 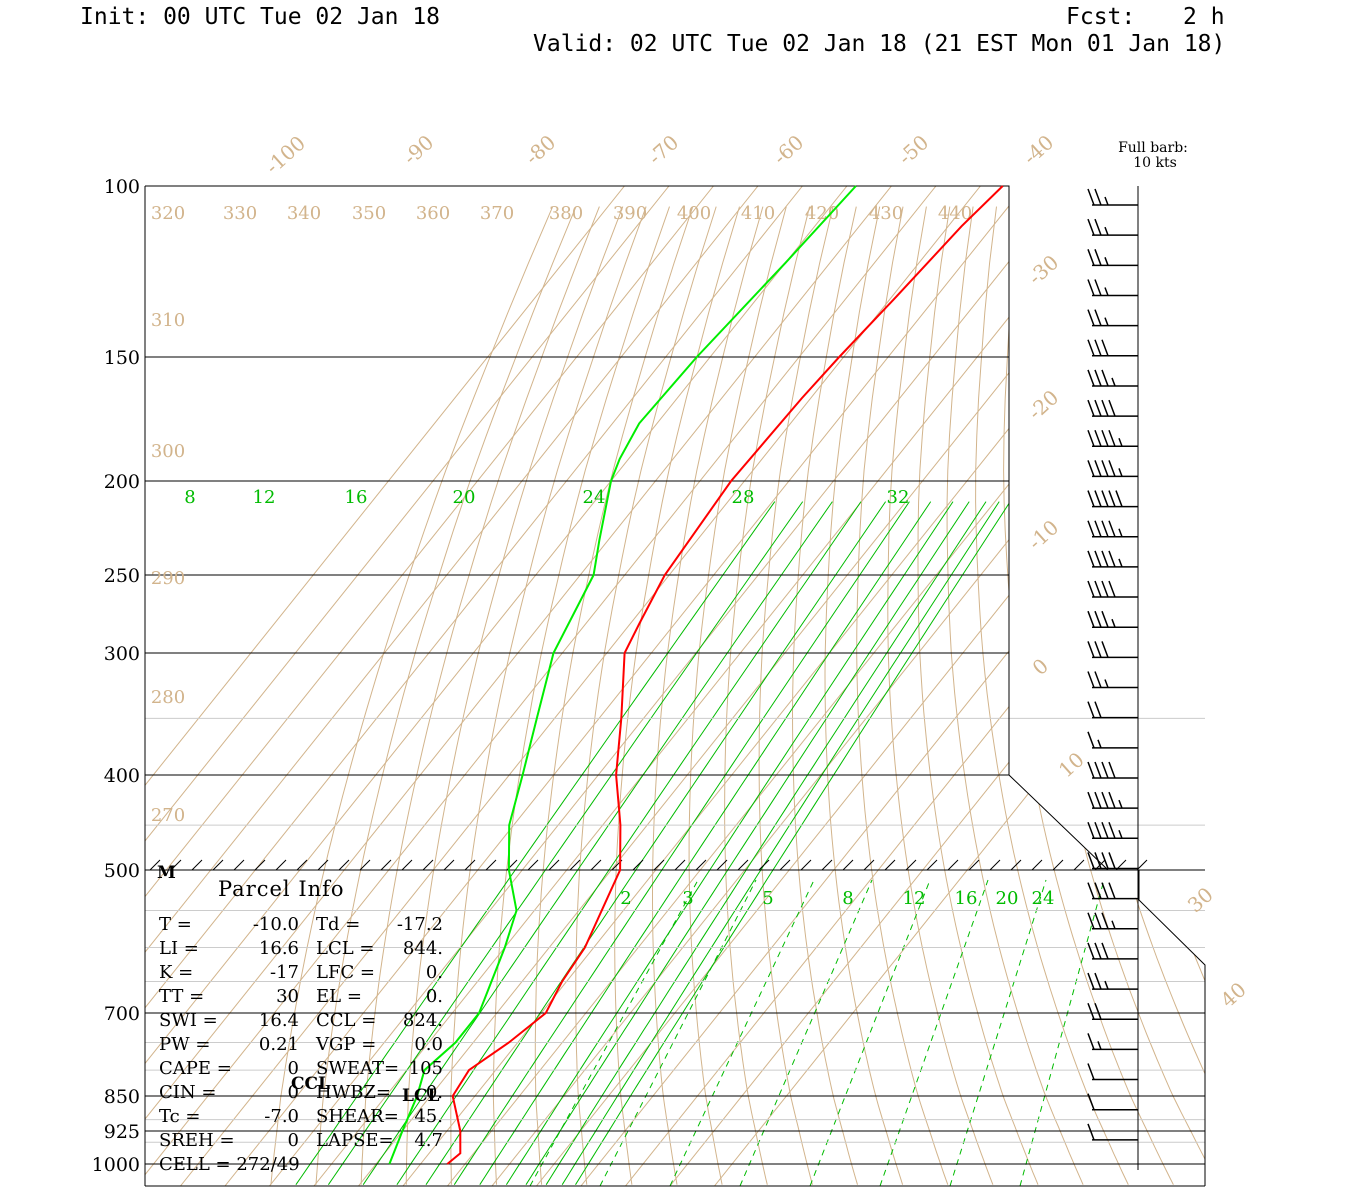 I want to click on theta-label: 290, so click(x=168, y=578).